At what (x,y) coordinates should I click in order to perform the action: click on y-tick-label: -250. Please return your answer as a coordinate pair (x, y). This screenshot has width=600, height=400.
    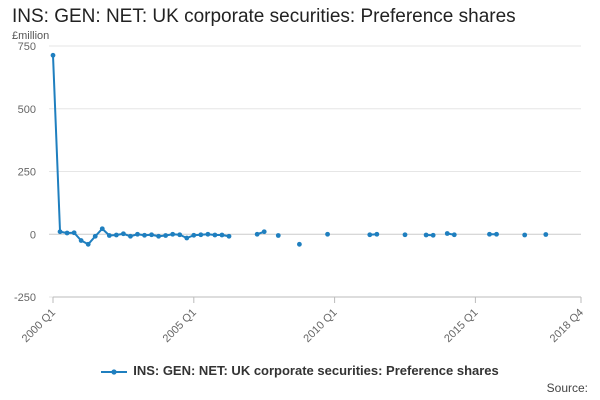
    Looking at the image, I should click on (25, 298).